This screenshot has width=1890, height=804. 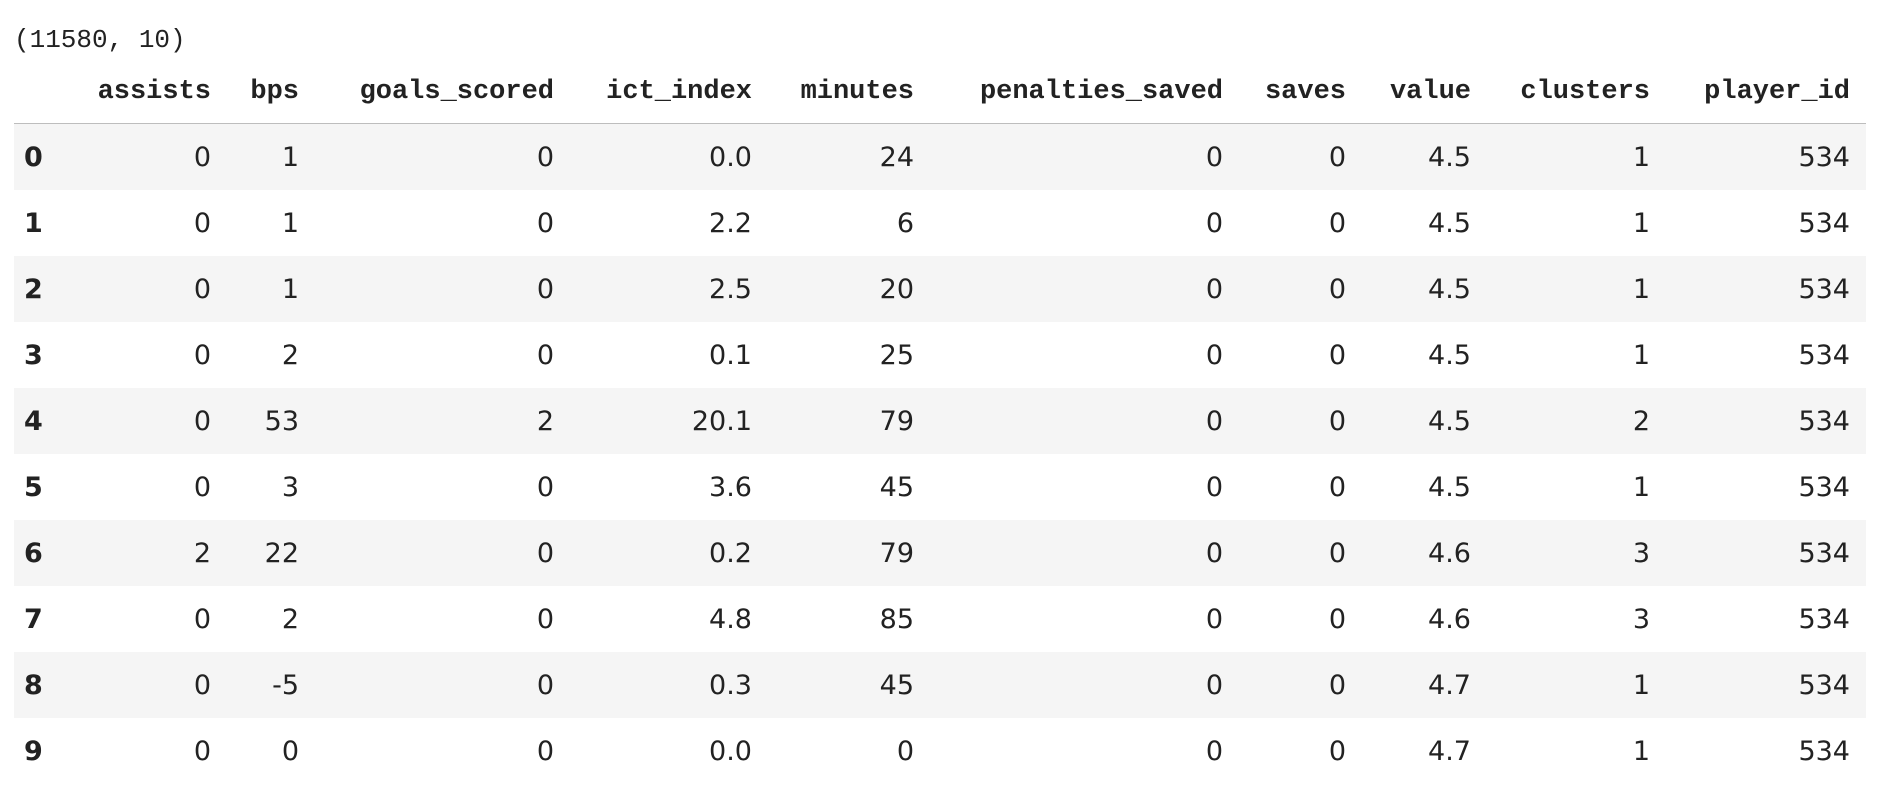 I want to click on table-cell: 24, so click(x=896, y=157).